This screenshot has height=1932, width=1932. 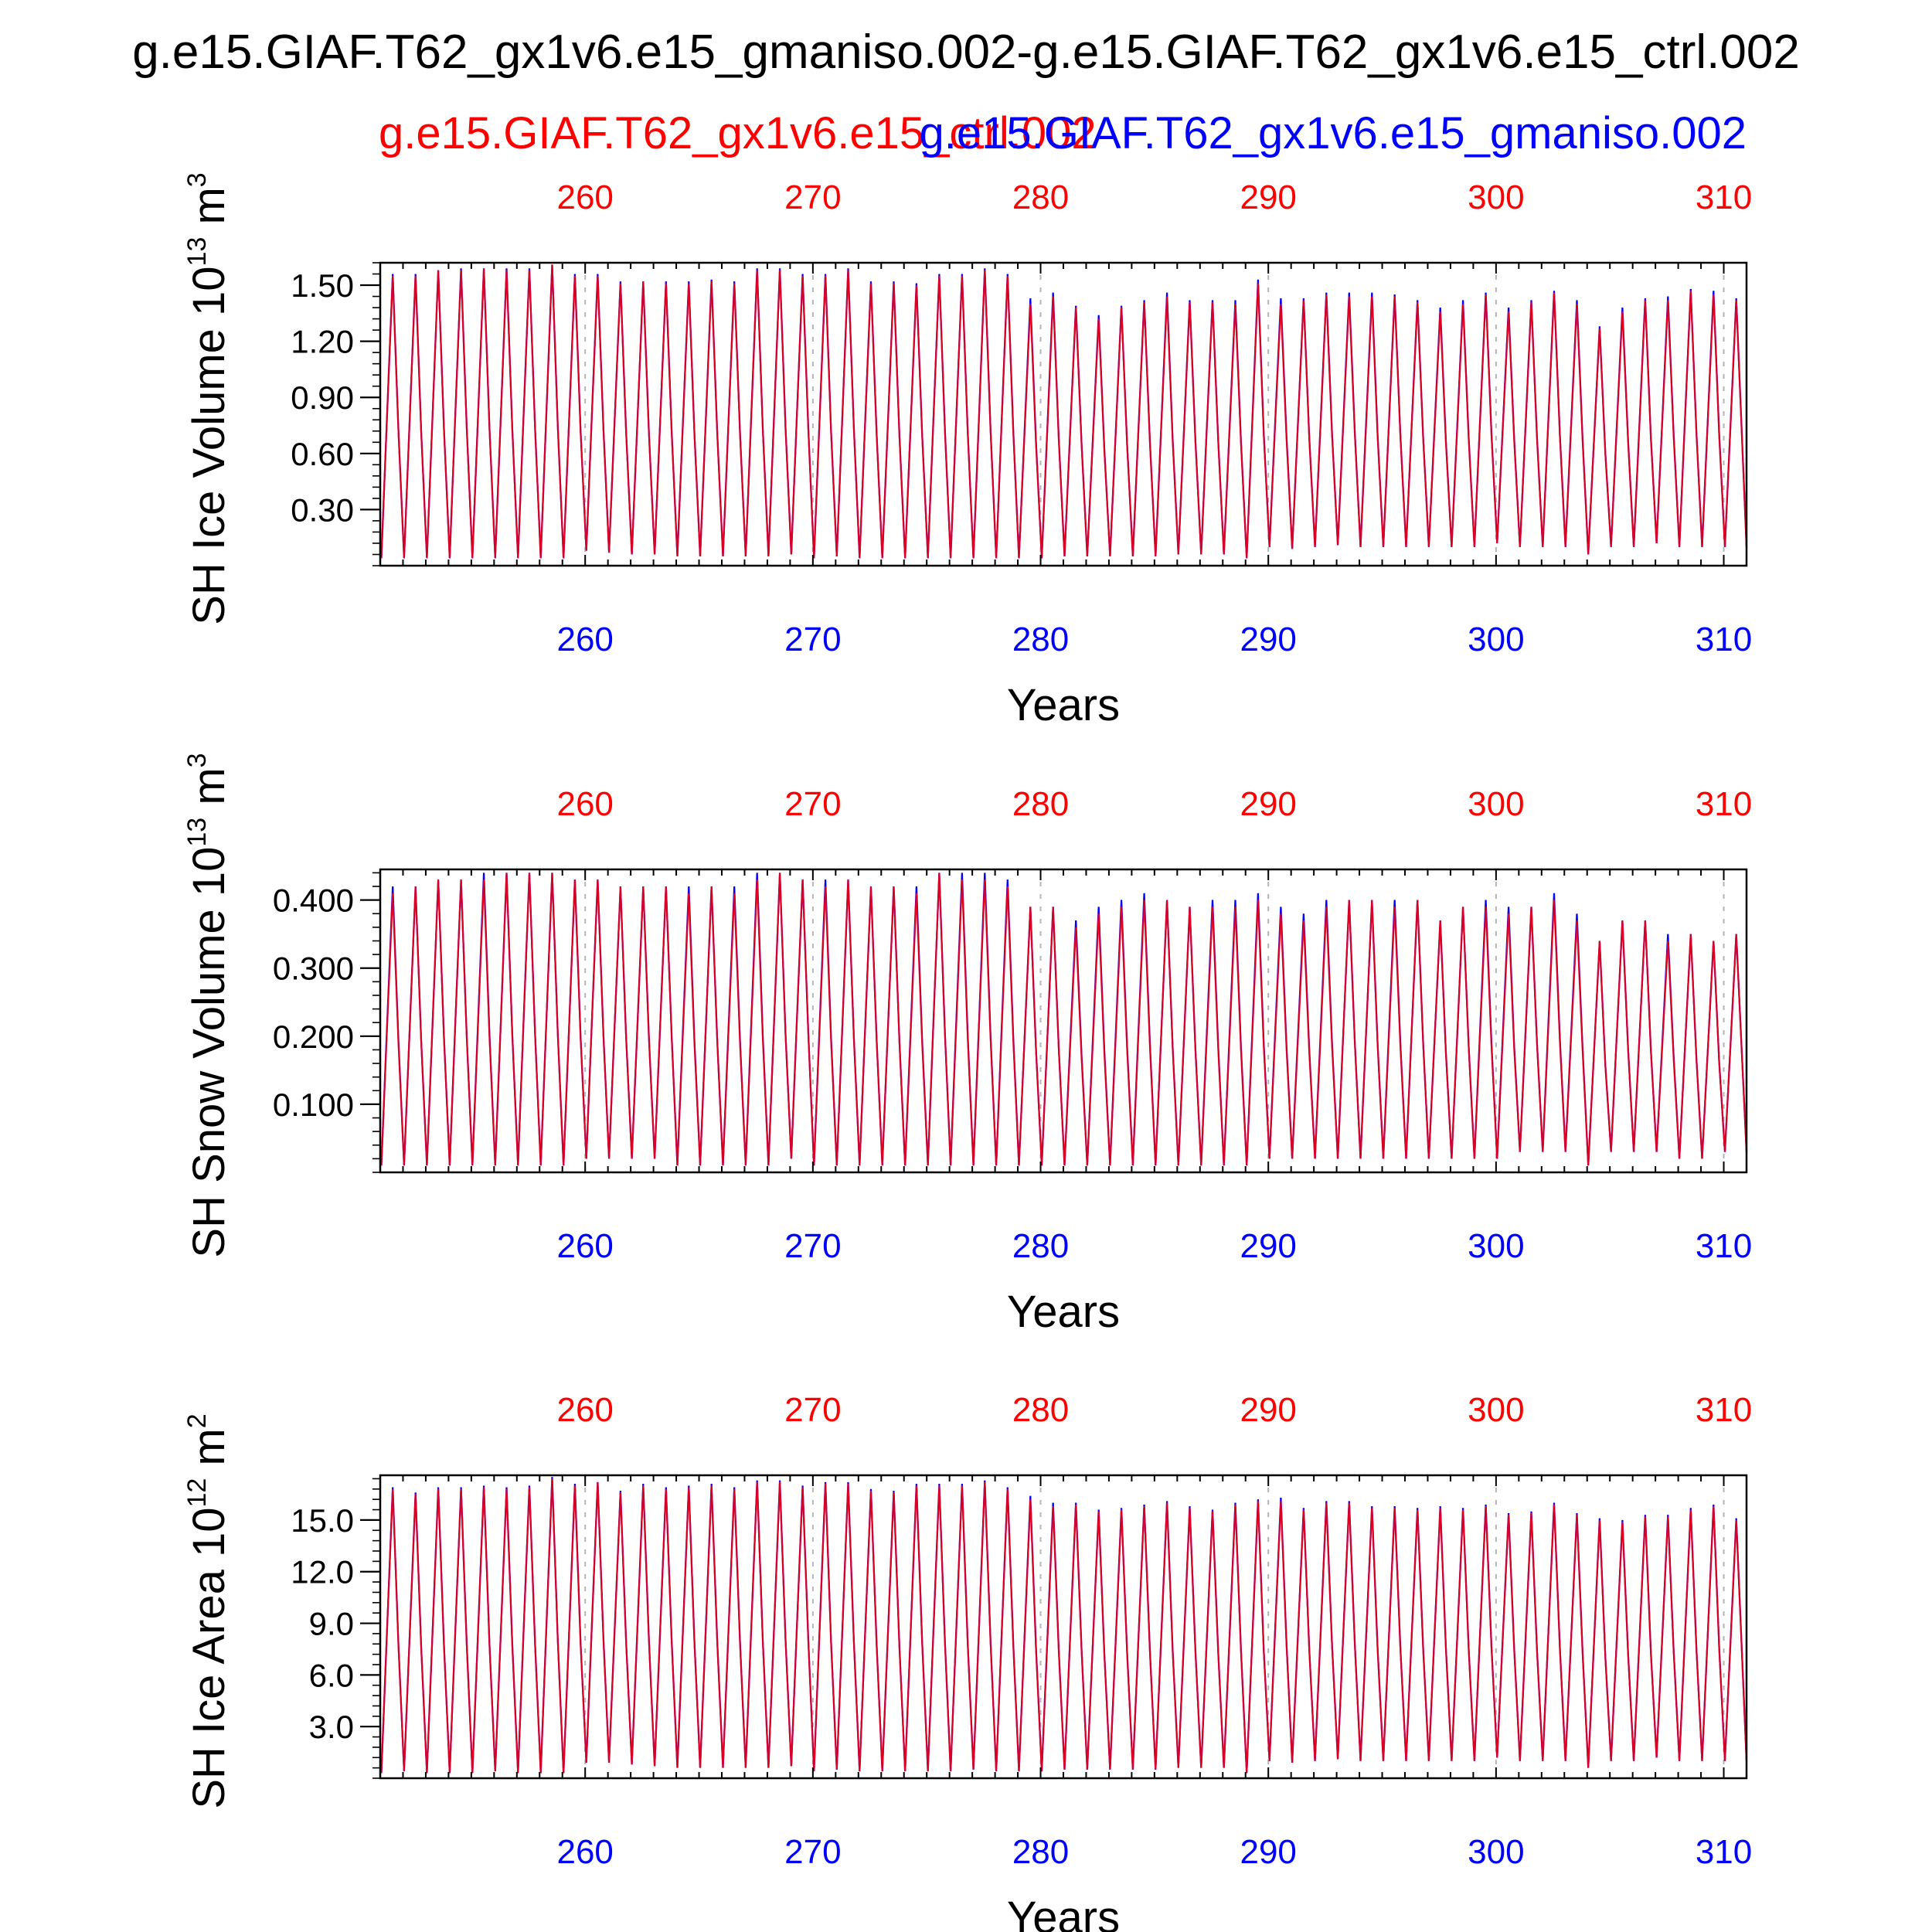 What do you see at coordinates (332, 1675) in the screenshot?
I see `y-tick-label: 6.0` at bounding box center [332, 1675].